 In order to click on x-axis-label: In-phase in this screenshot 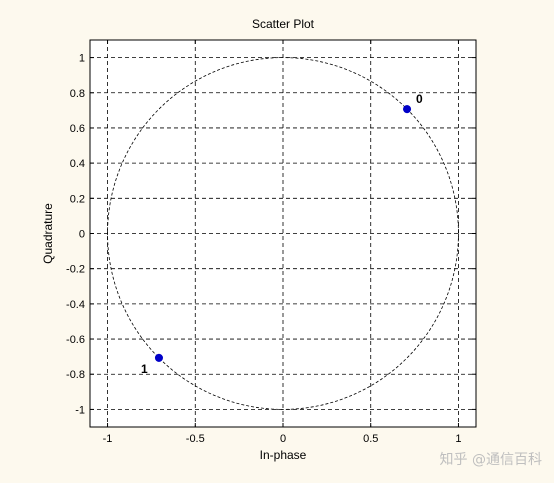, I will do `click(283, 455)`.